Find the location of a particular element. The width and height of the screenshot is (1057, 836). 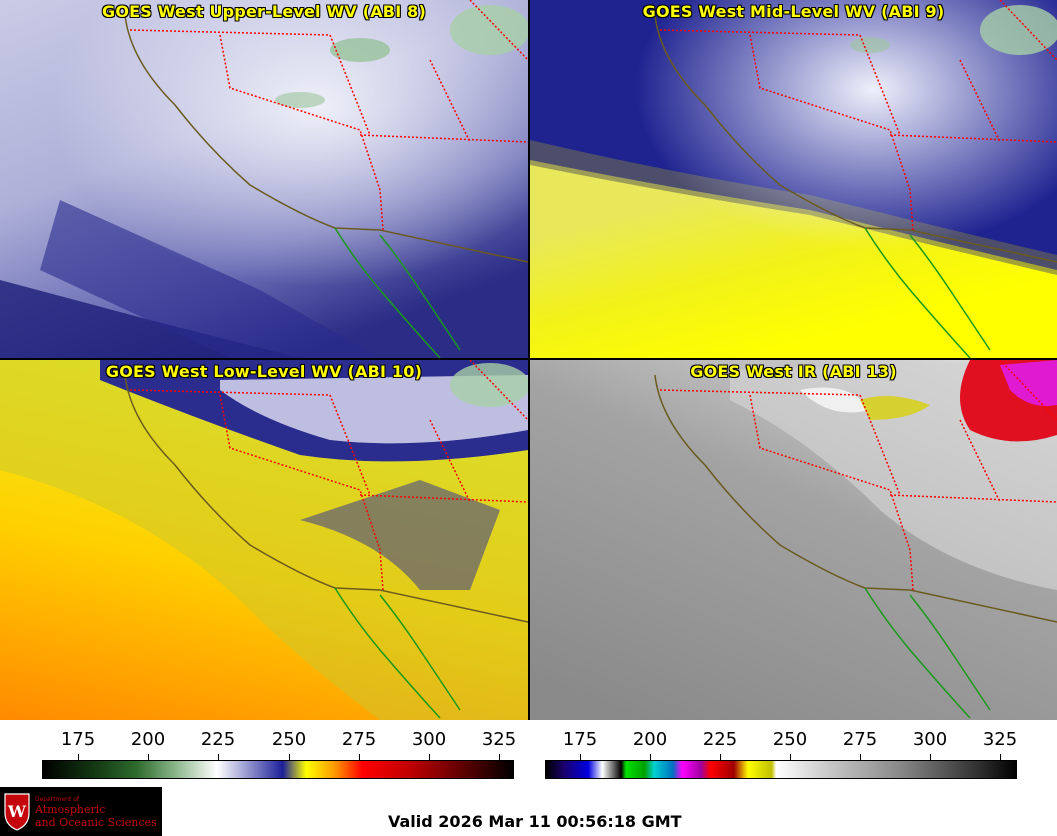

panel-divider-vertical is located at coordinates (529, 360).